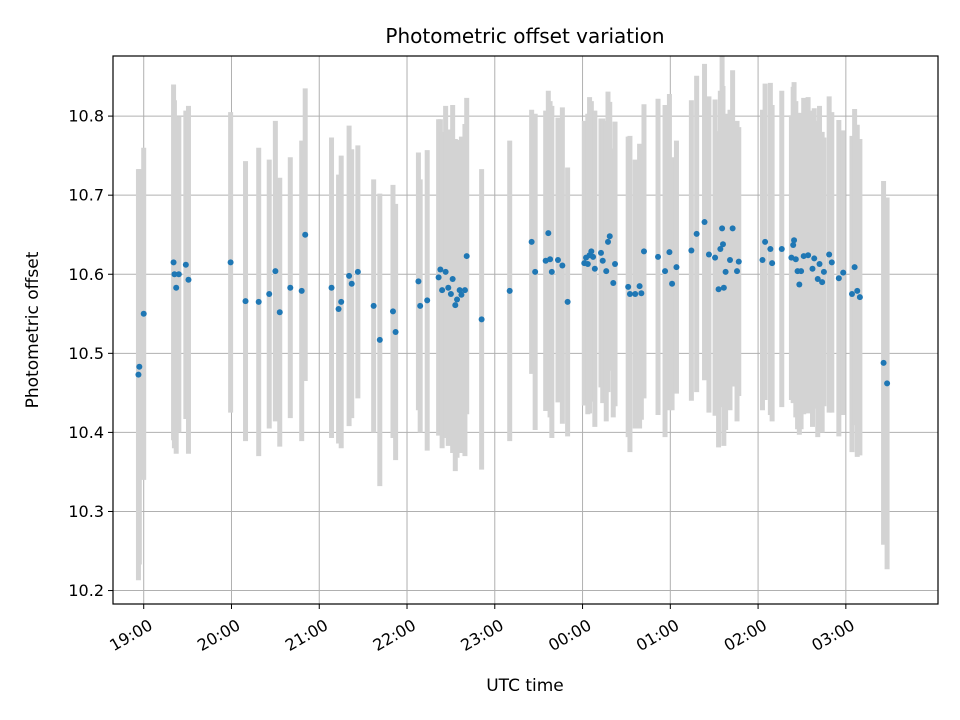 The image size is (960, 720). What do you see at coordinates (86, 274) in the screenshot?
I see `y-tick-label: 10.6` at bounding box center [86, 274].